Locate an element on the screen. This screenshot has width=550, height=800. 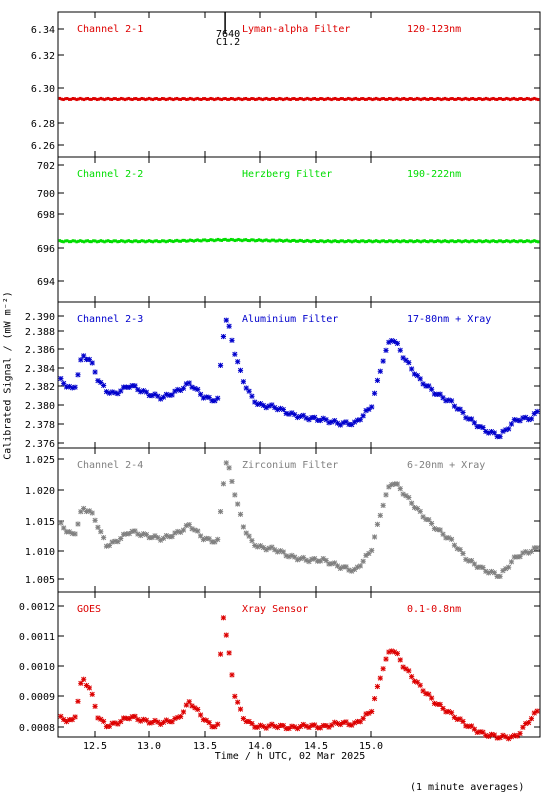
panel-band-label: 6-20nm + Xray is located at coordinates (446, 465).